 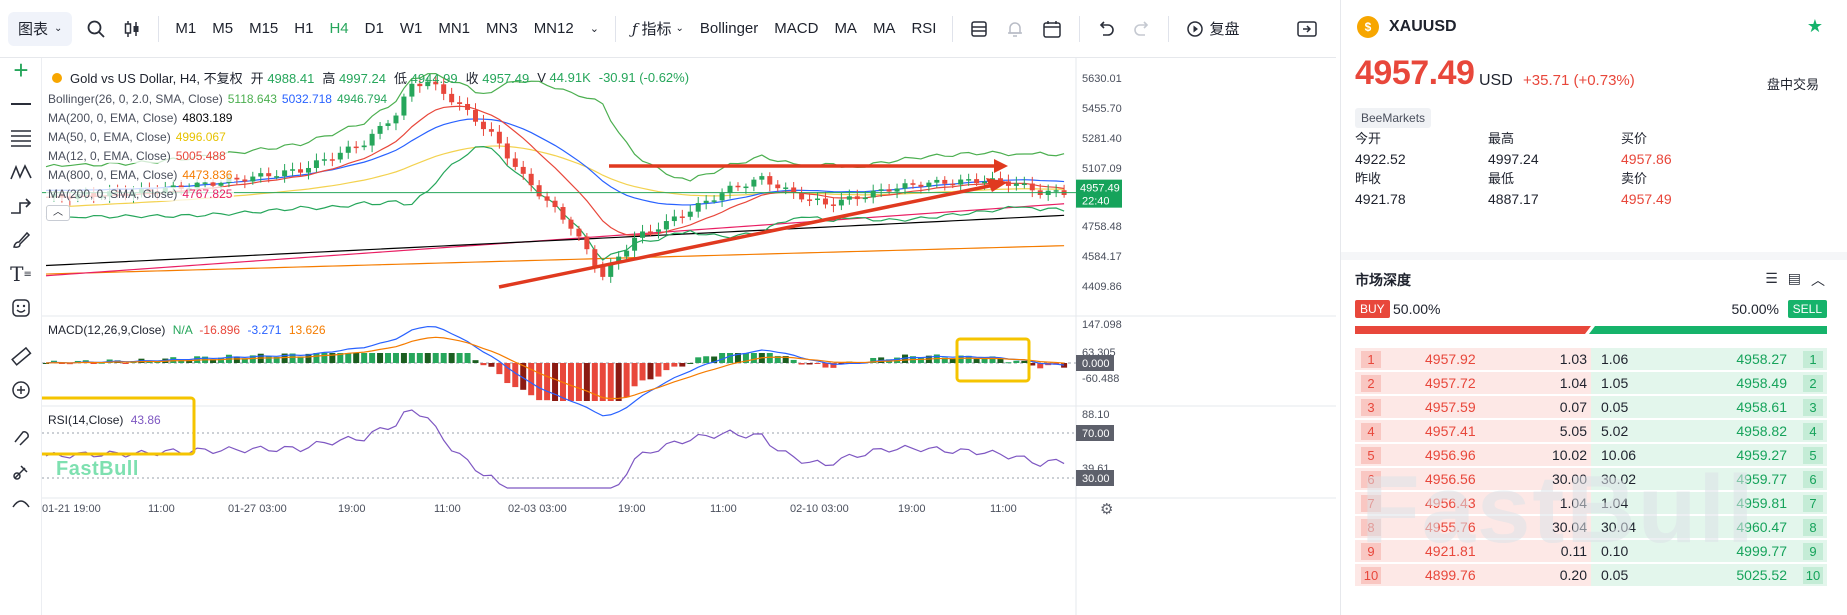 I want to click on ask-price: 4959.27, so click(x=1761, y=455).